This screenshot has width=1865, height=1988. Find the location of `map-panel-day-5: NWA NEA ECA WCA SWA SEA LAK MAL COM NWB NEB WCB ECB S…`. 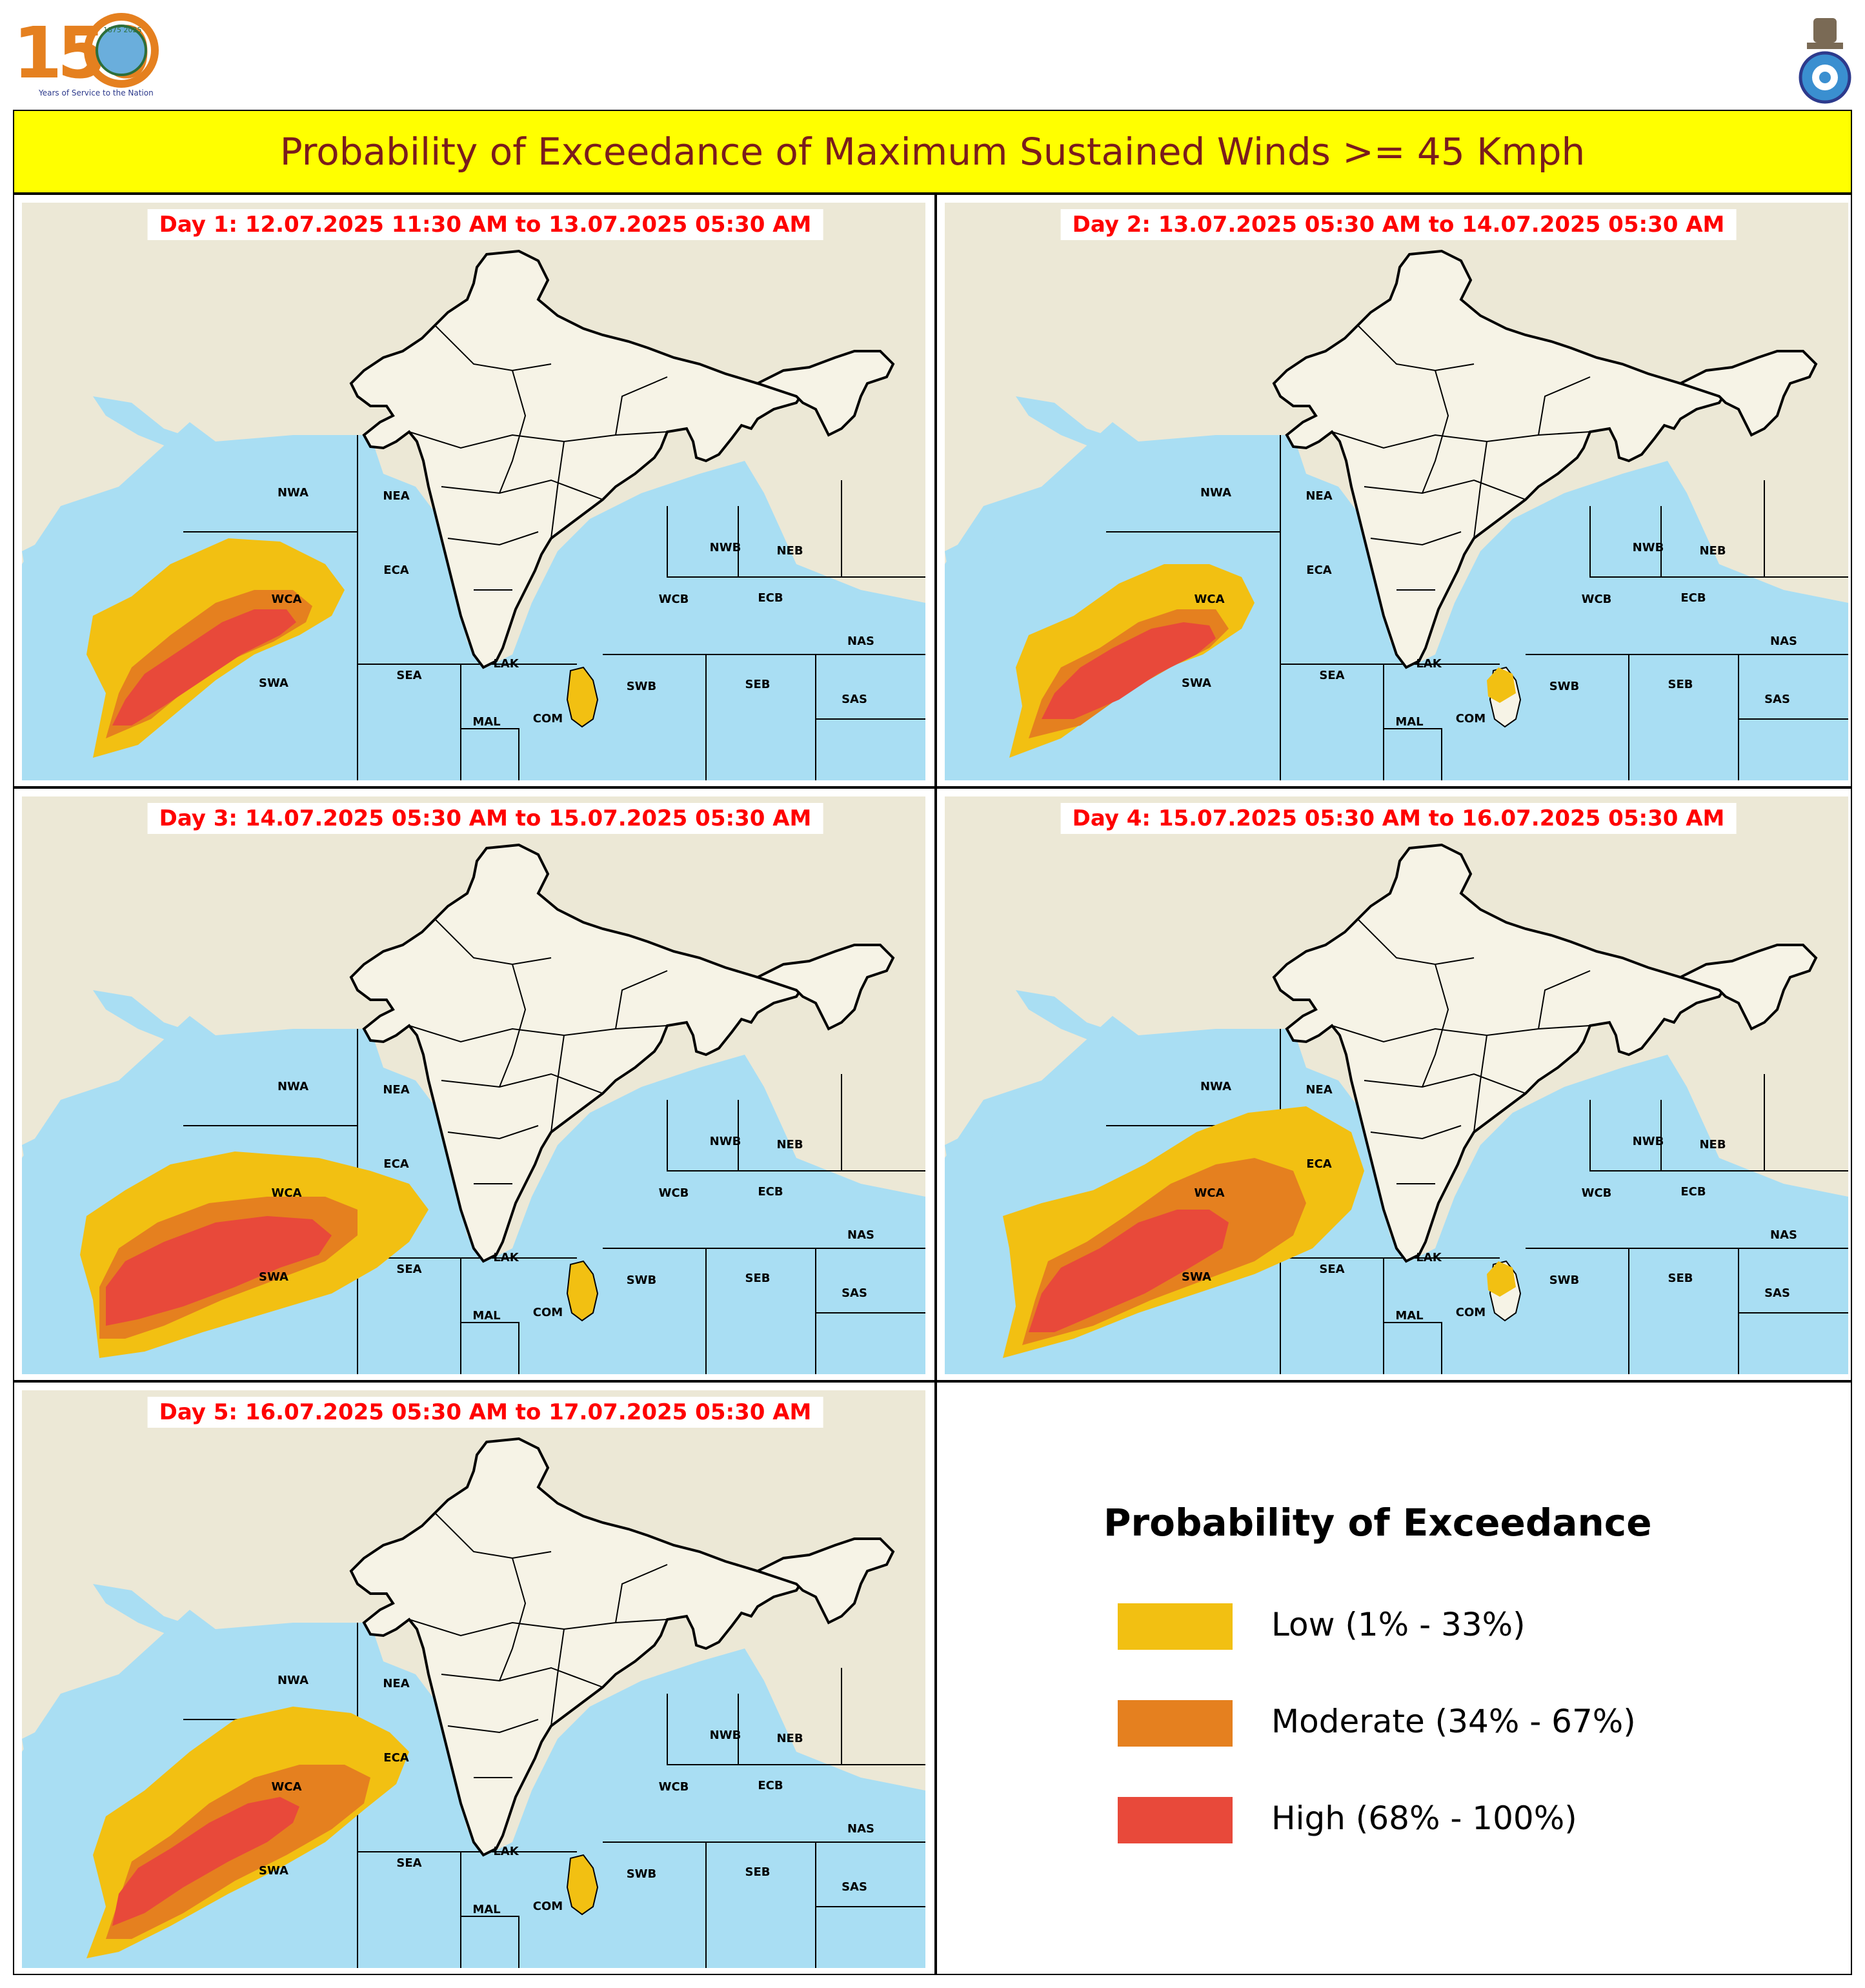

map-panel-day-5: NWA NEA ECA WCA SWA SEA LAK MAL COM NWB NEB WCB ECB S… is located at coordinates (474, 1678).